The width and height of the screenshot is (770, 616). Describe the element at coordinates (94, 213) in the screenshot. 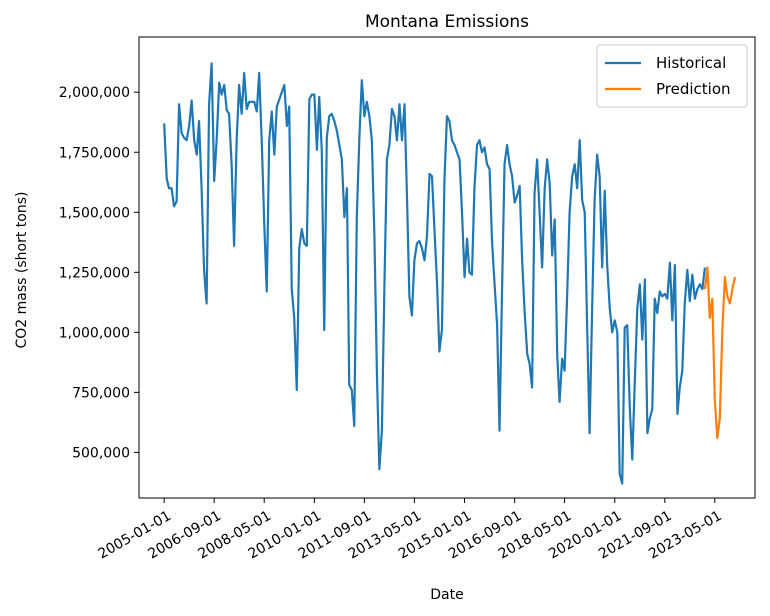

I see `y-tick-label: 1,500,000` at that location.